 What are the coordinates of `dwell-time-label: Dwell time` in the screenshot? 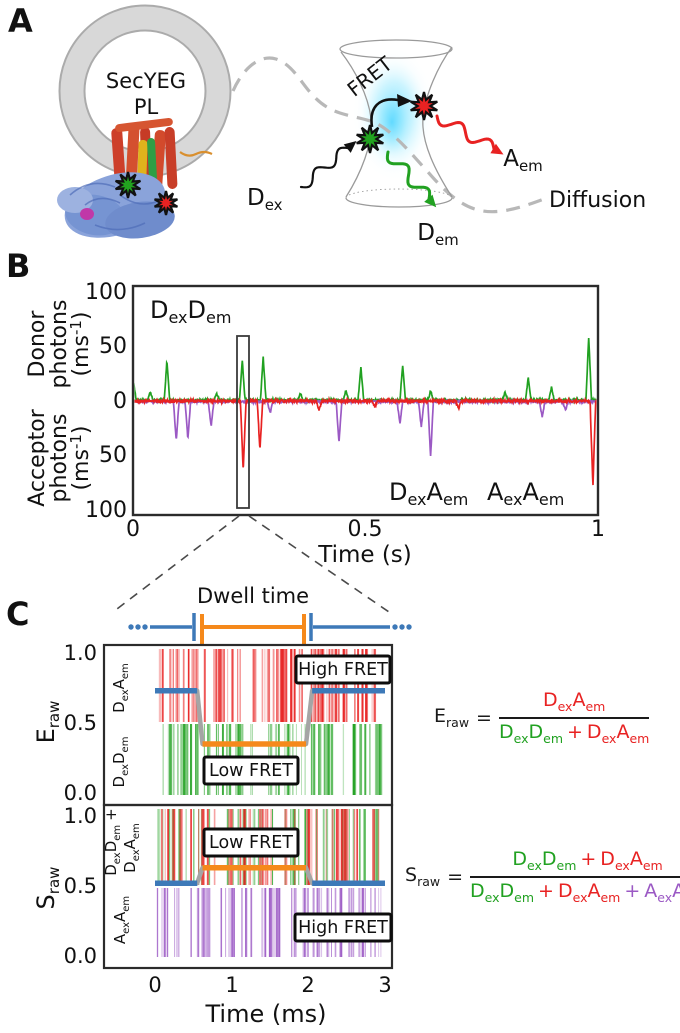 It's located at (253, 596).